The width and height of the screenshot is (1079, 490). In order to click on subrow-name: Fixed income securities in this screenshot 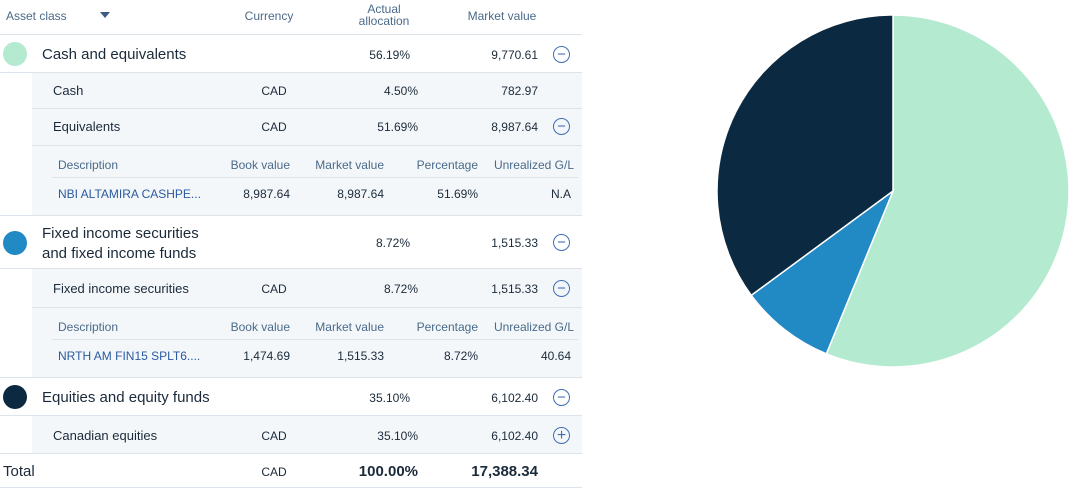, I will do `click(121, 288)`.